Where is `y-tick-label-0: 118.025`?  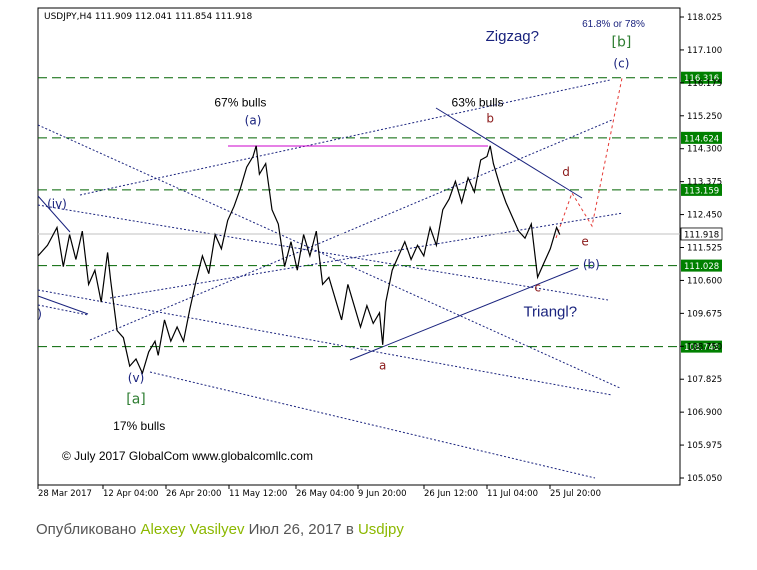
y-tick-label-0: 118.025 is located at coordinates (704, 18).